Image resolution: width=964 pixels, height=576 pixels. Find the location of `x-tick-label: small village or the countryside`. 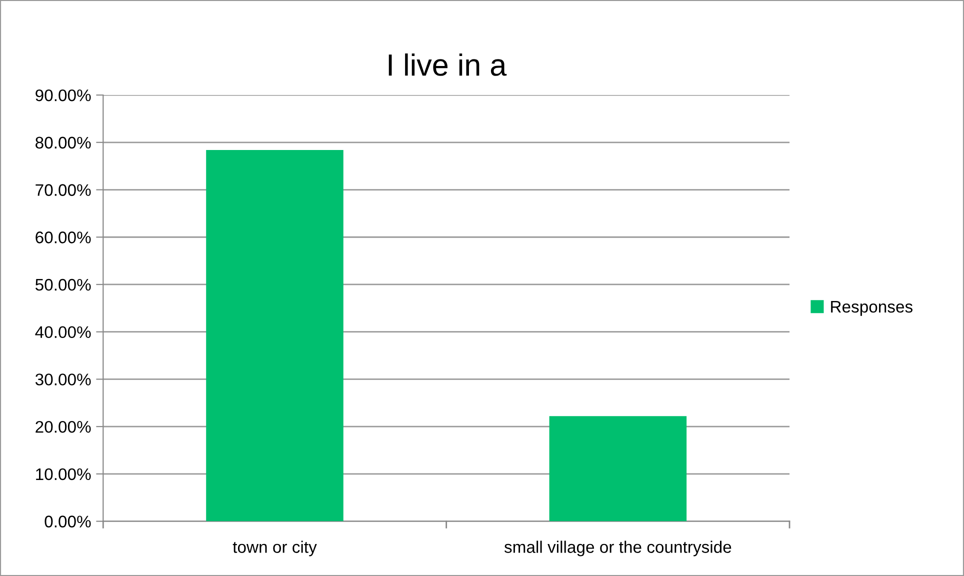

x-tick-label: small village or the countryside is located at coordinates (618, 548).